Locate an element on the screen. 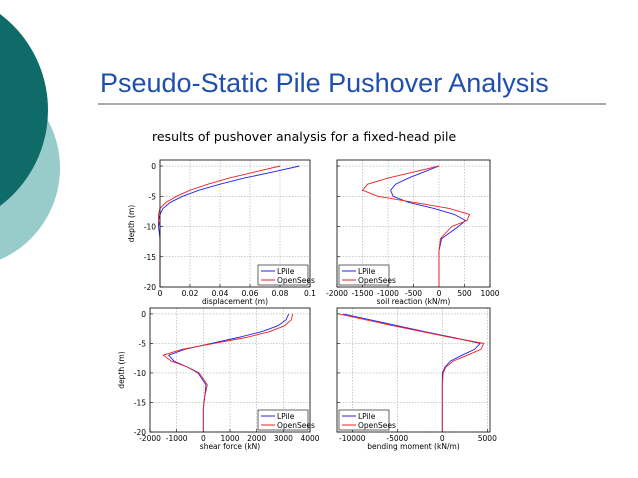  x-tick-label: 4000 is located at coordinates (309, 438).